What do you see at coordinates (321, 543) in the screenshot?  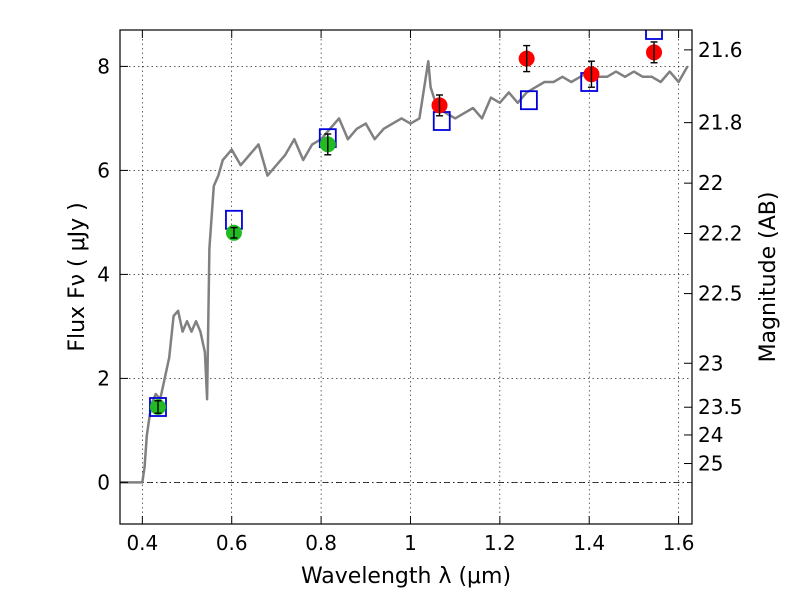 I see `x-tick-label: 0.8` at bounding box center [321, 543].